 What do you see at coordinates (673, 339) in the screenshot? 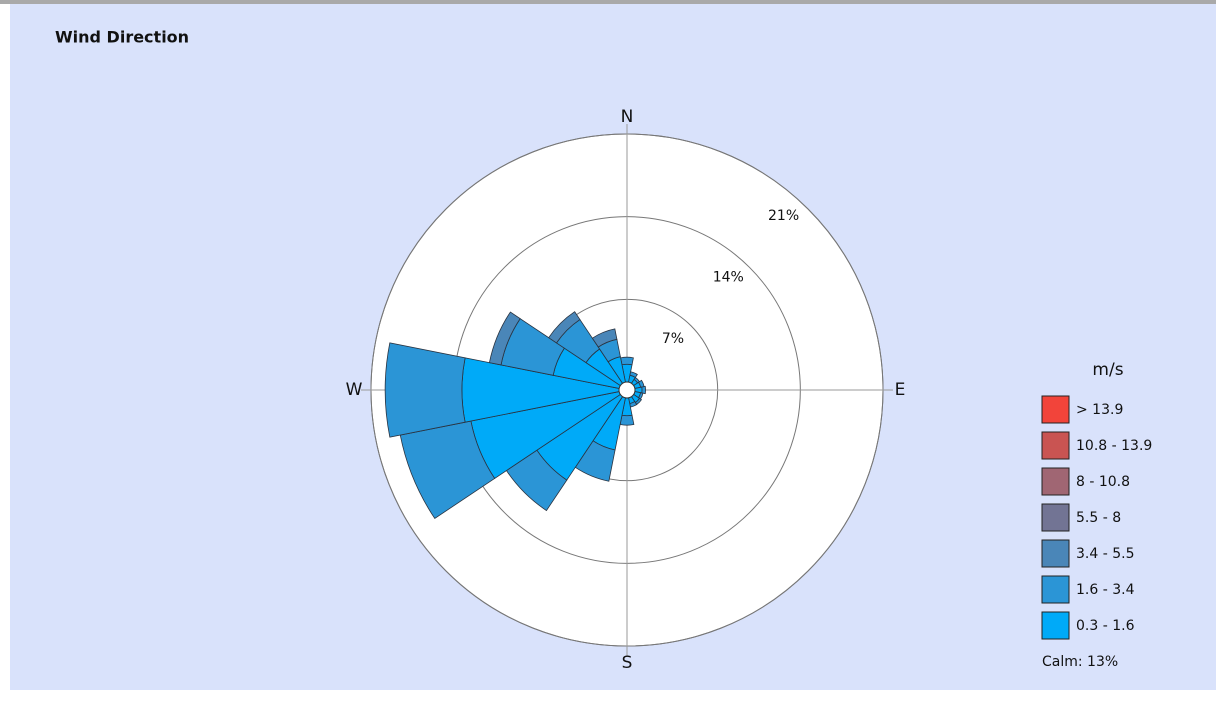
I see `r-tick-label: 7%` at bounding box center [673, 339].